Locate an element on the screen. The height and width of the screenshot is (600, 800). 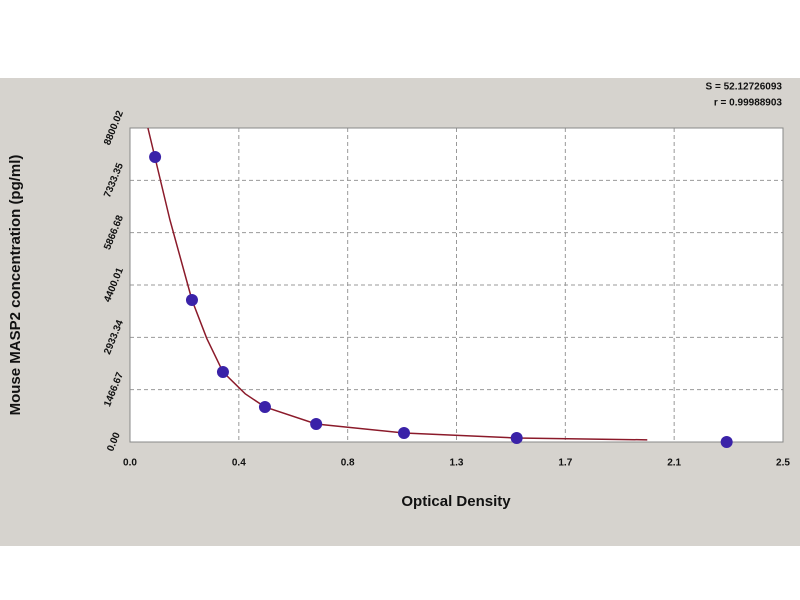
x-tick-label: 0.0 is located at coordinates (130, 463).